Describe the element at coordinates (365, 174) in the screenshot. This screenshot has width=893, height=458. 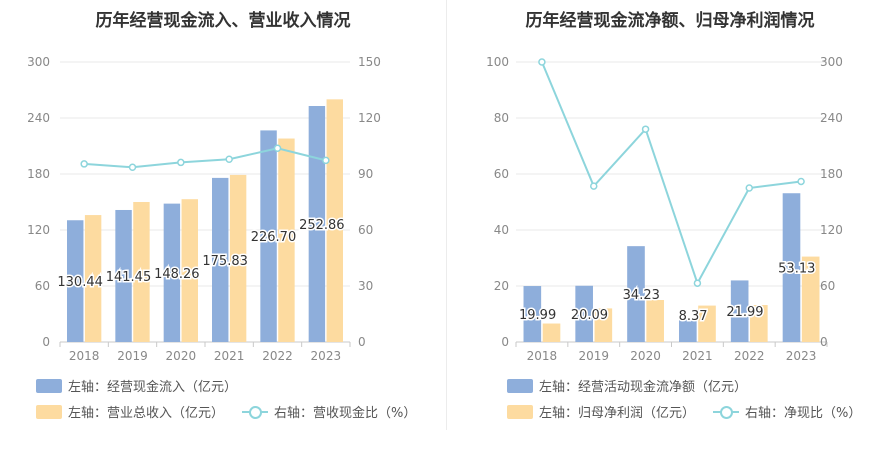
I see `y-right-tick-label: 90` at that location.